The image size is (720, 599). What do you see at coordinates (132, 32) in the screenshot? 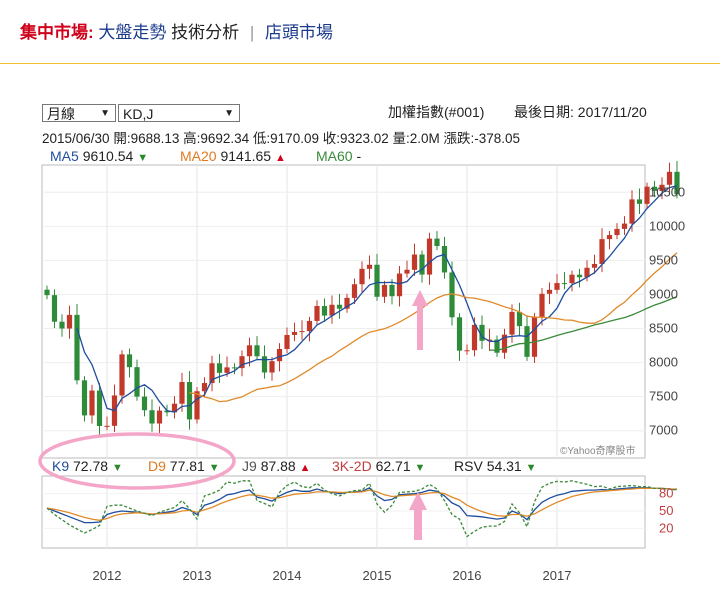
I see `nav-link-market-trend: 大盤走勢` at bounding box center [132, 32].